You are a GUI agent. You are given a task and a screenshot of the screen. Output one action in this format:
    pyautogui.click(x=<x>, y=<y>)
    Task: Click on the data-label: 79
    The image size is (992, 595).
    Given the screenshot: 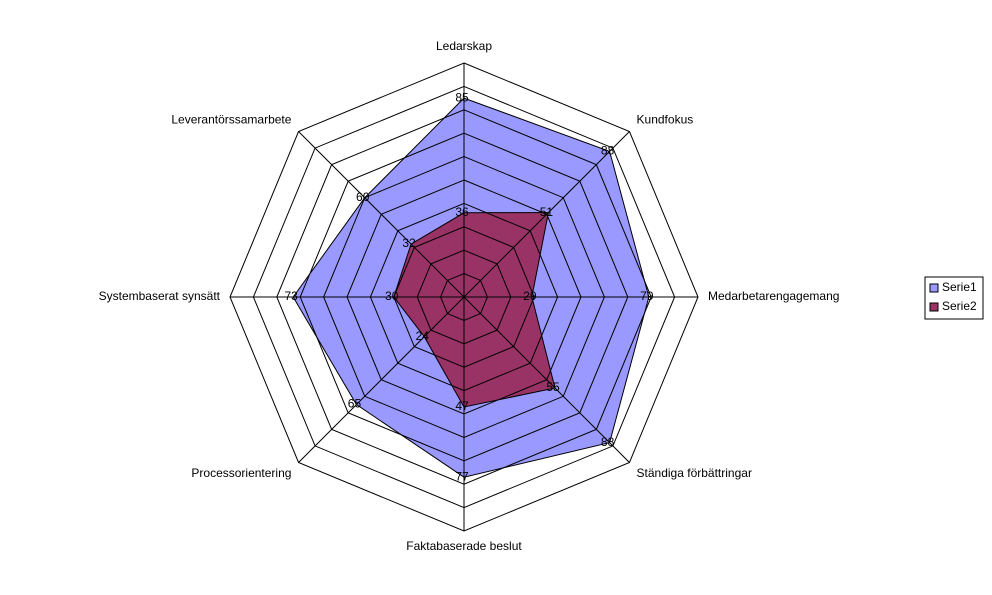 What is the action you would take?
    pyautogui.click(x=647, y=296)
    